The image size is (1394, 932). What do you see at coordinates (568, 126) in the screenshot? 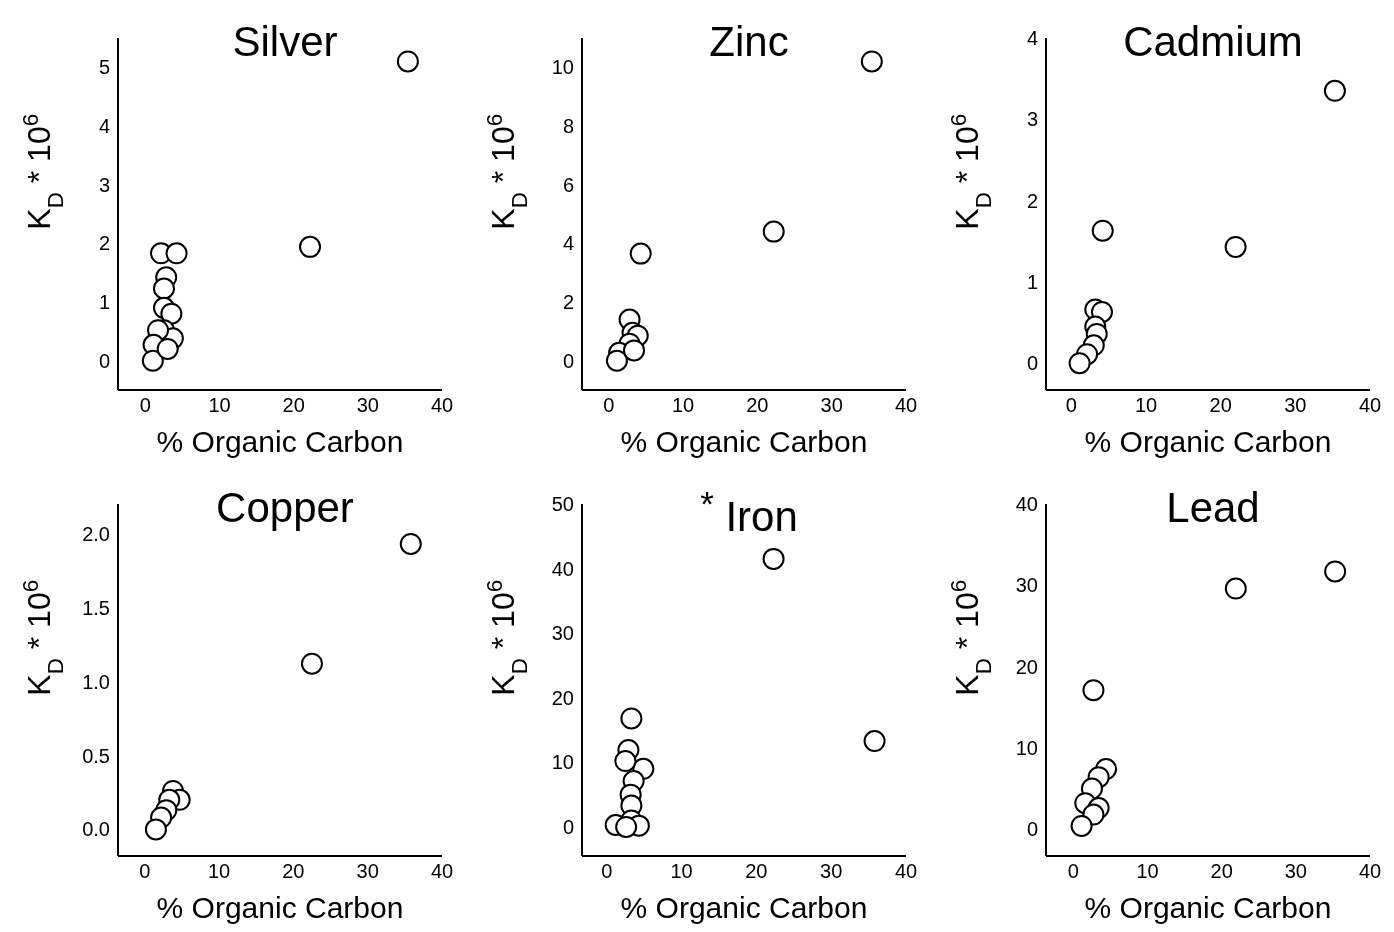
I see `y-tick-label: 8` at bounding box center [568, 126].